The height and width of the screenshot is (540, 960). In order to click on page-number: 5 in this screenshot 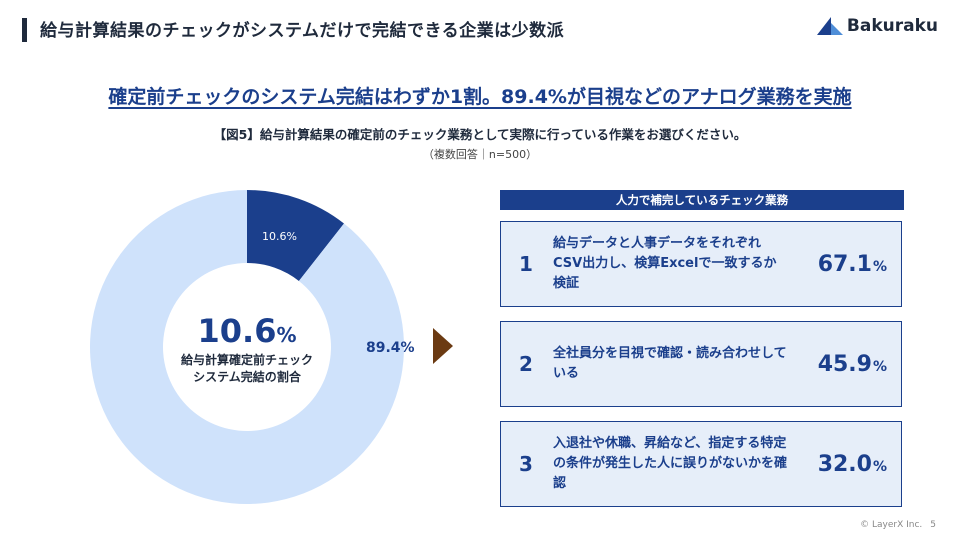, I will do `click(933, 525)`.